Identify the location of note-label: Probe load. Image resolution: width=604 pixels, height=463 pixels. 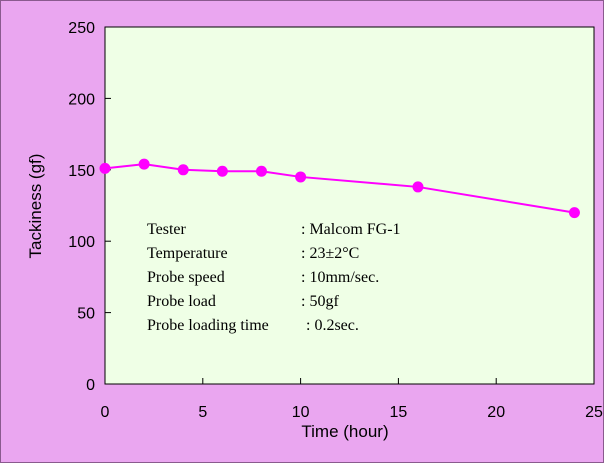
(181, 301).